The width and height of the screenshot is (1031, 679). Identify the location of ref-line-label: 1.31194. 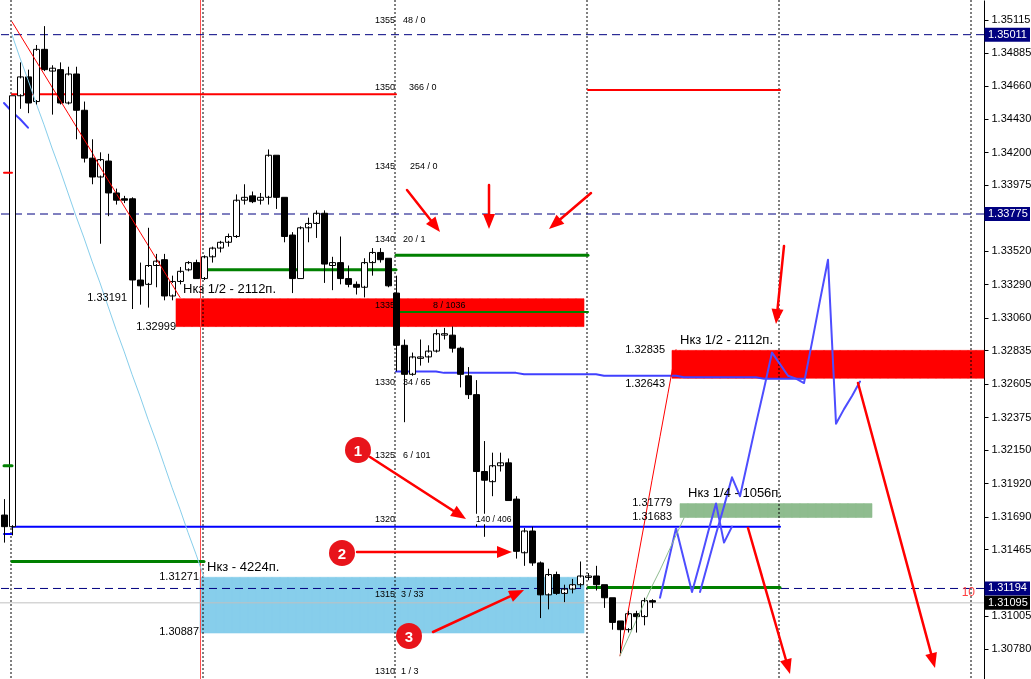
(1007, 587).